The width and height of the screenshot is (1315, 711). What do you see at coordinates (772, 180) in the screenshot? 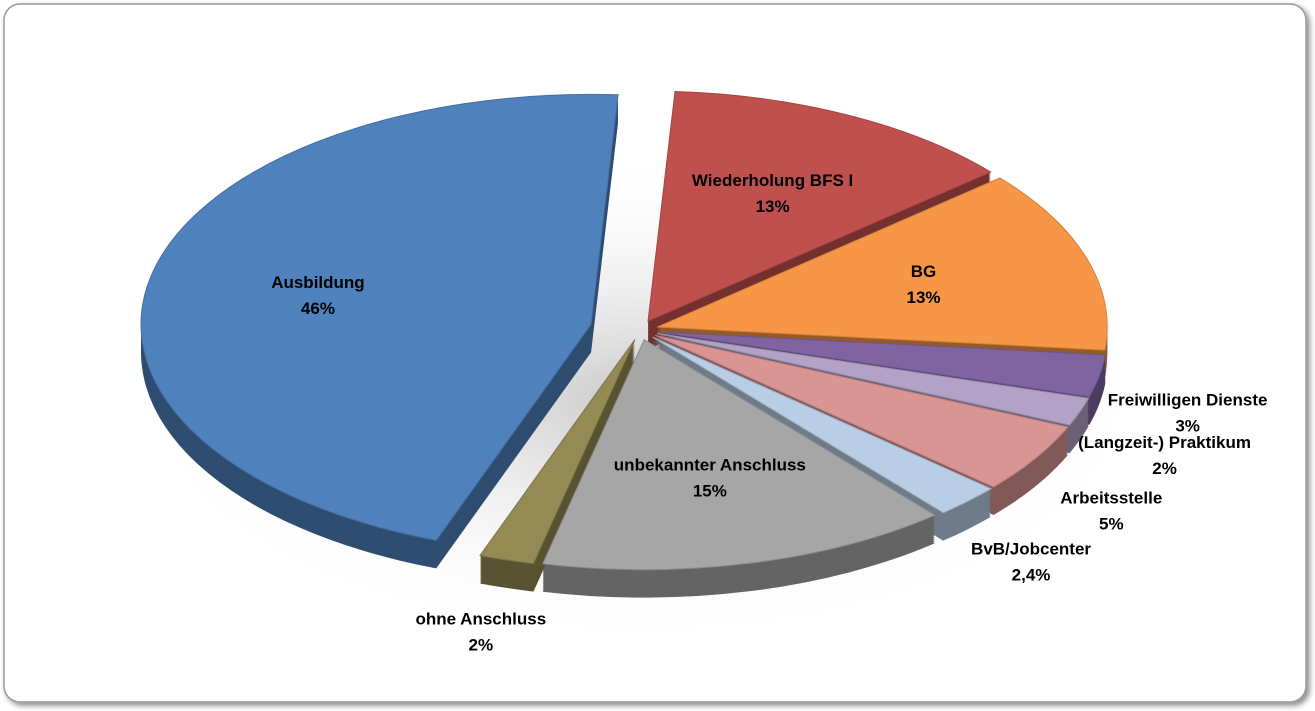
I see `slice-label: Wiederholung BFS I` at bounding box center [772, 180].